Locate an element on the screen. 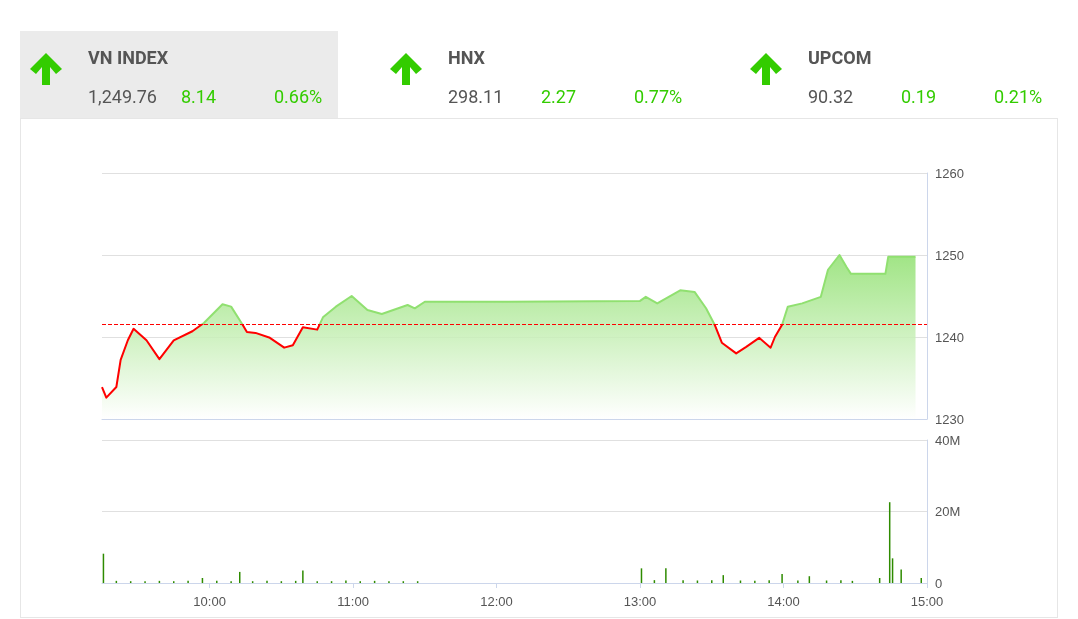 This screenshot has height=619, width=1078. x-tick-label: 13:00 is located at coordinates (640, 601).